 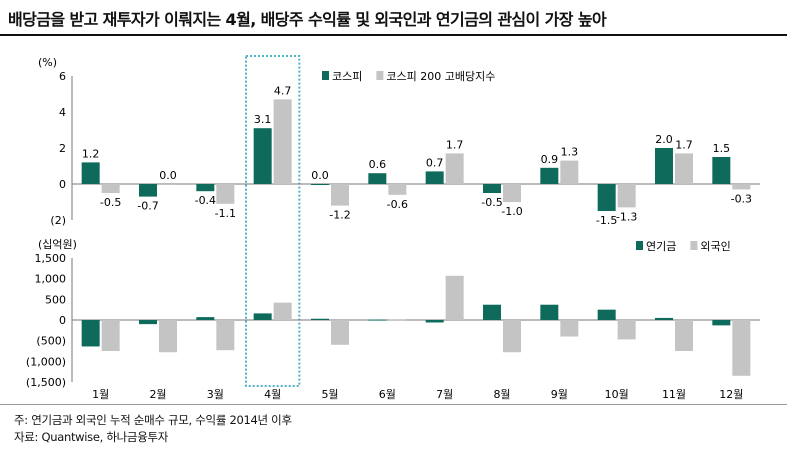 I want to click on footnote: 주: 연기금과 외국인 누적 순매수 규모, 수익률 2014년 이후, so click(x=153, y=420).